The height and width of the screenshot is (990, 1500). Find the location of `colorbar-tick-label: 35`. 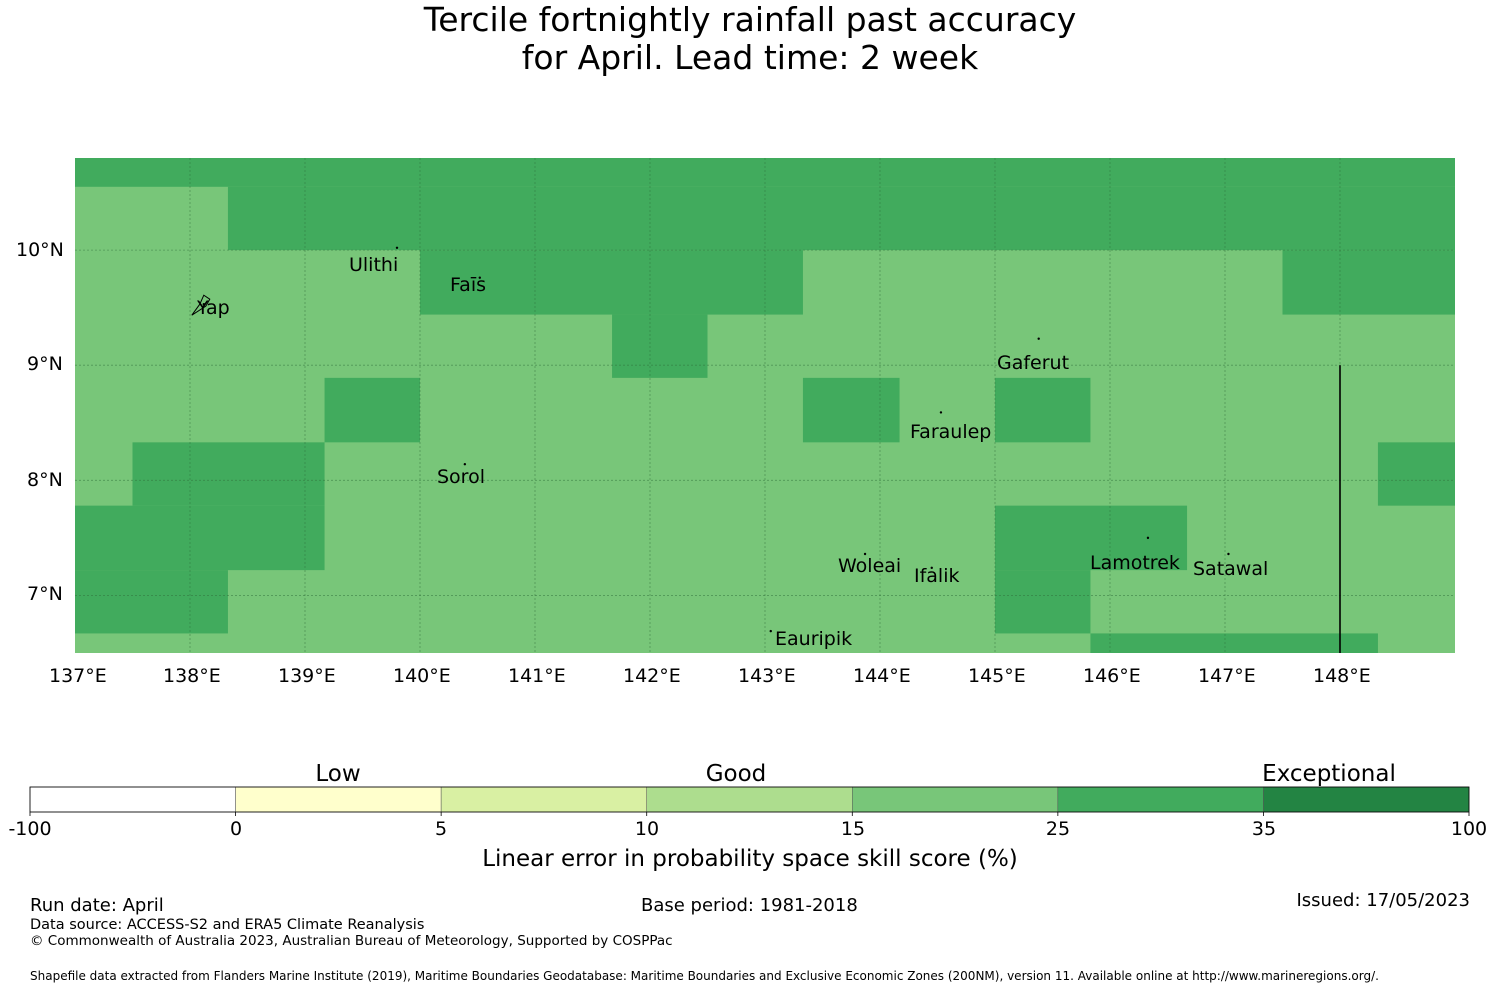

colorbar-tick-label: 35 is located at coordinates (1264, 829).